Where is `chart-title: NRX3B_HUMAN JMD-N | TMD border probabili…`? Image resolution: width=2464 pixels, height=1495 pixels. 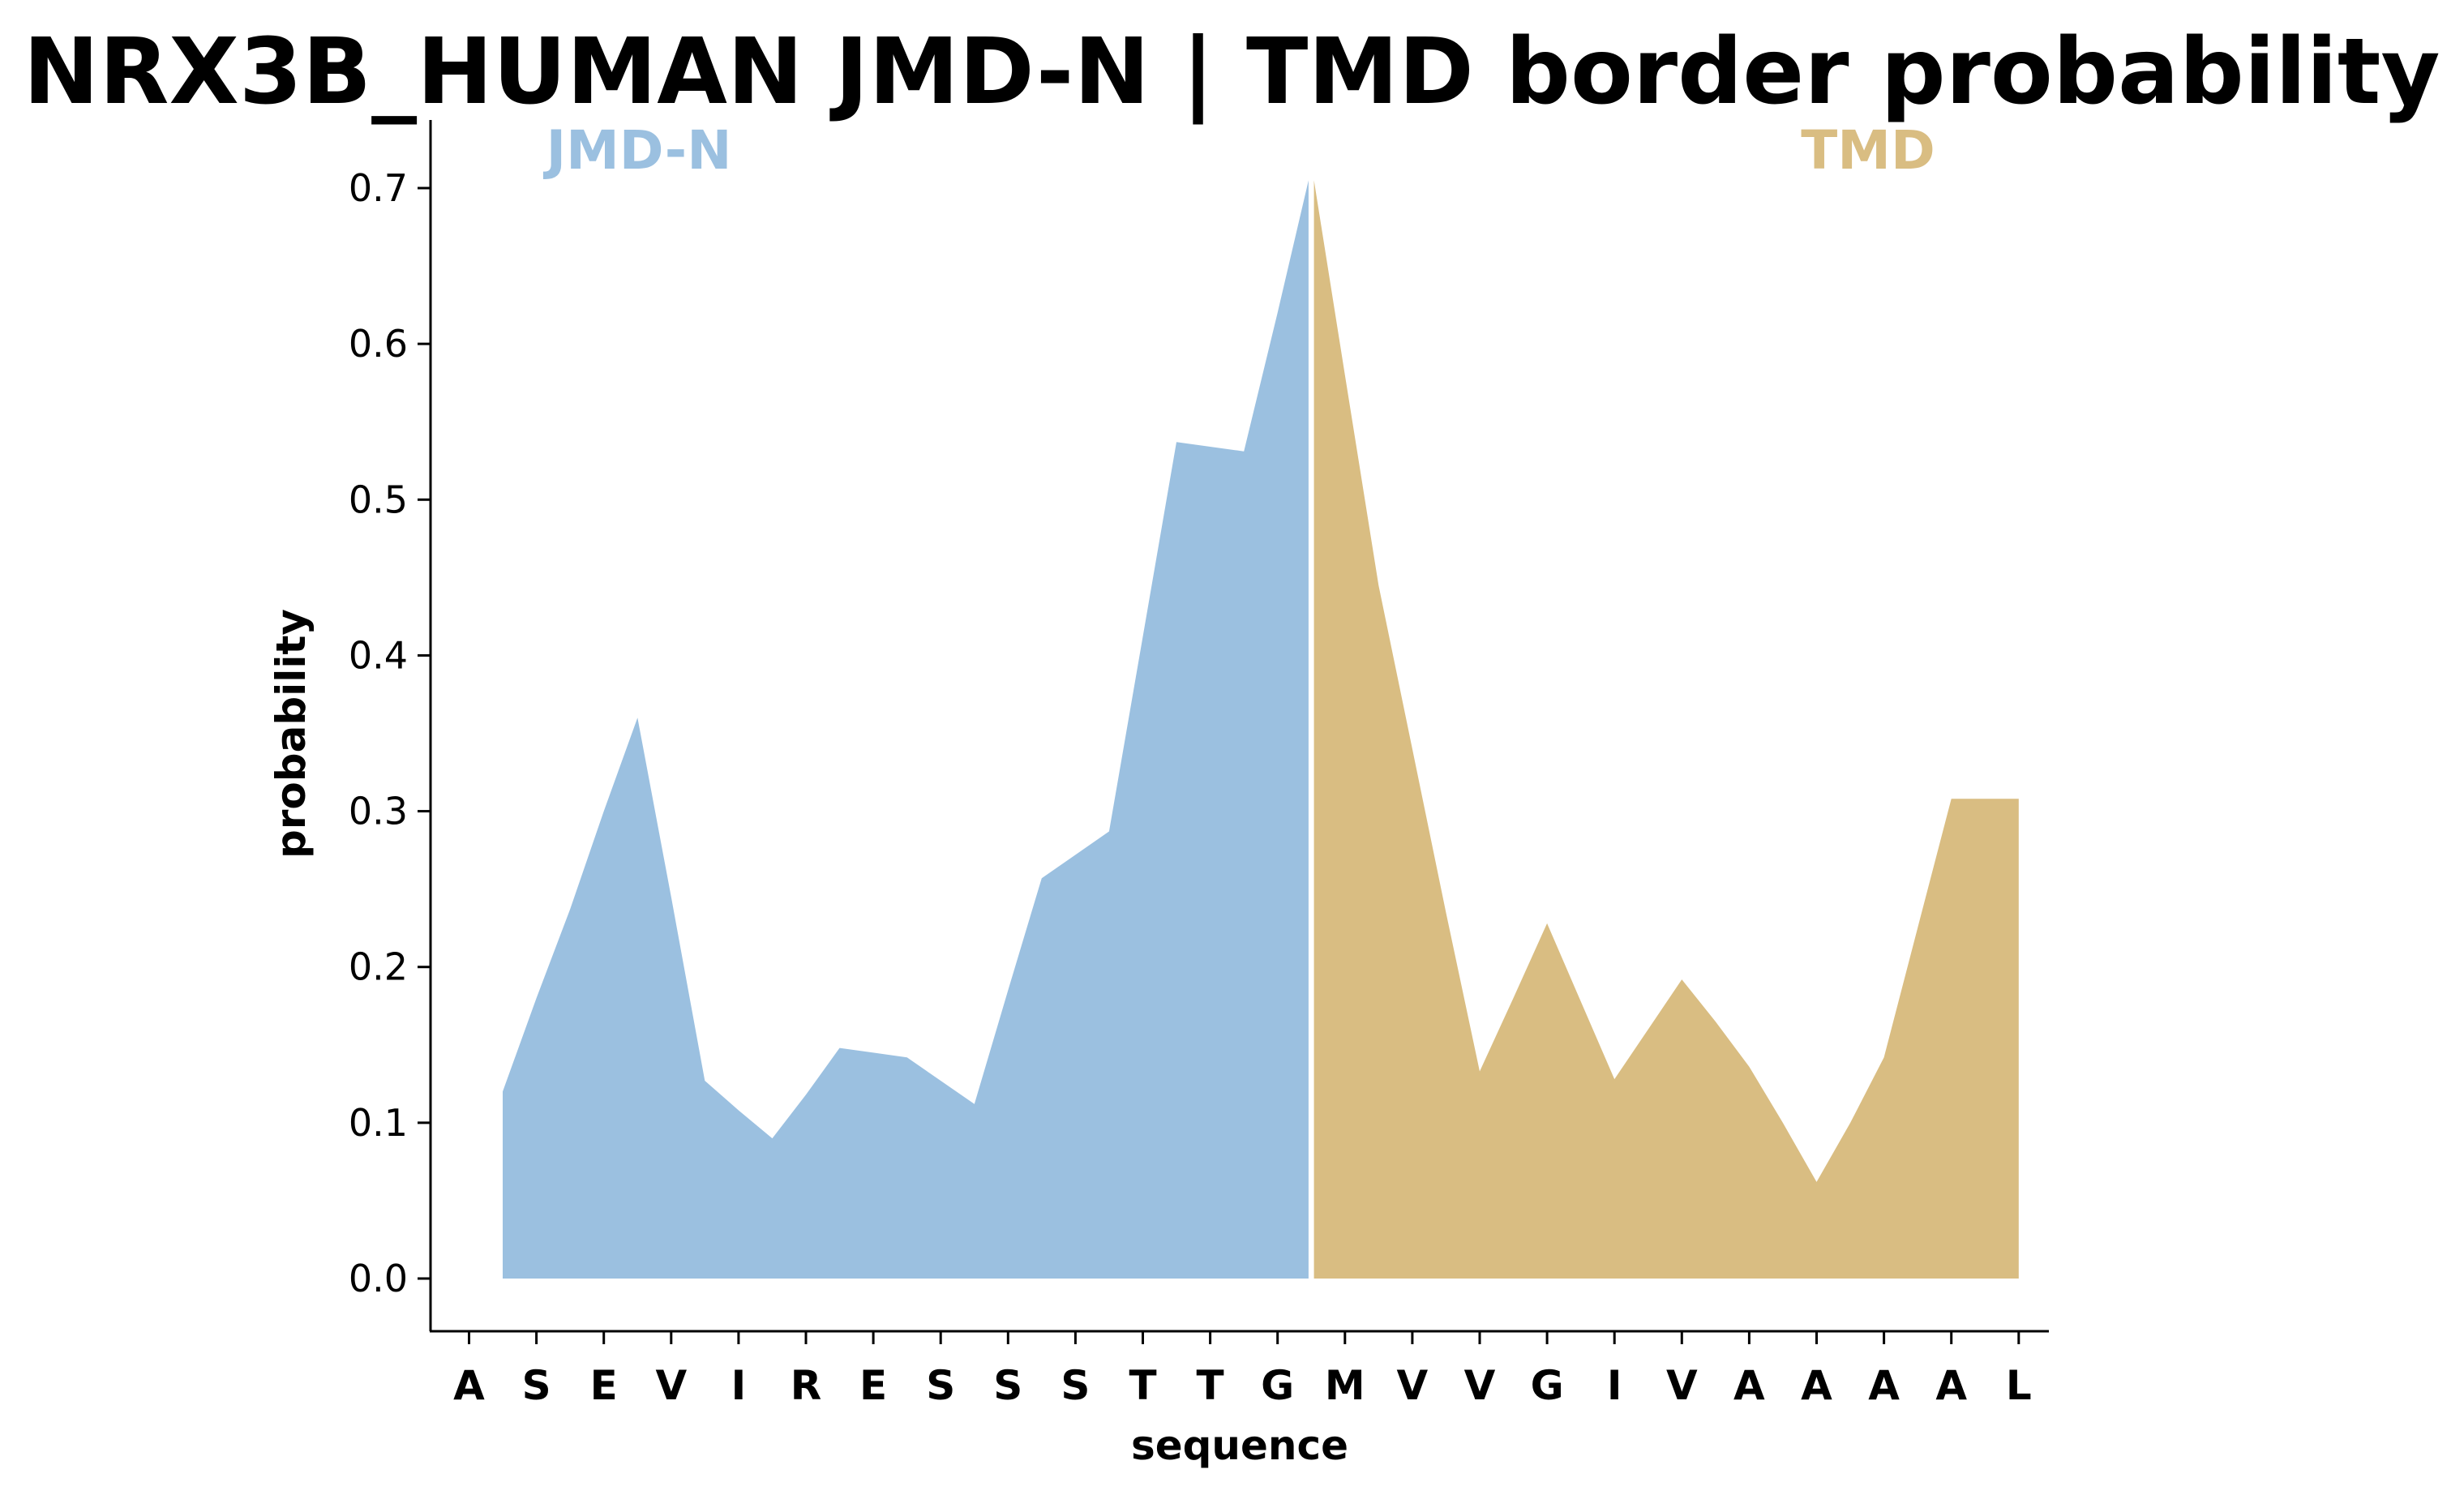 chart-title: NRX3B_HUMAN JMD-N | TMD border probabili… is located at coordinates (1232, 72).